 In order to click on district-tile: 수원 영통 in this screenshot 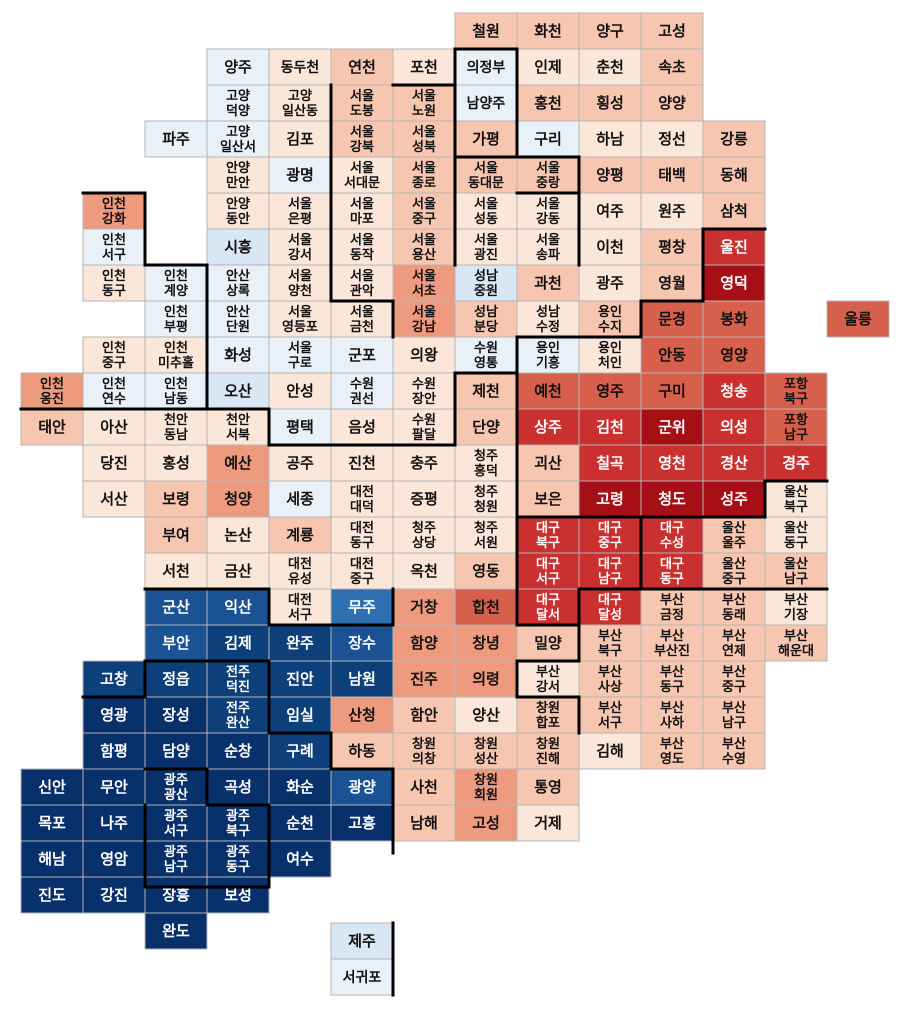, I will do `click(486, 355)`.